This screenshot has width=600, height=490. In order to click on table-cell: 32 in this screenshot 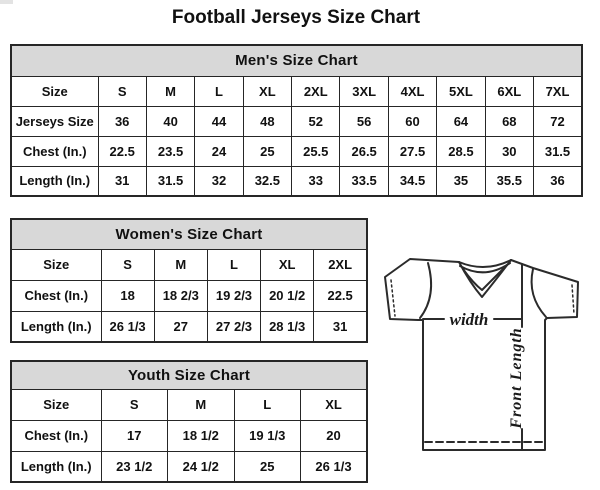, I will do `click(219, 181)`.